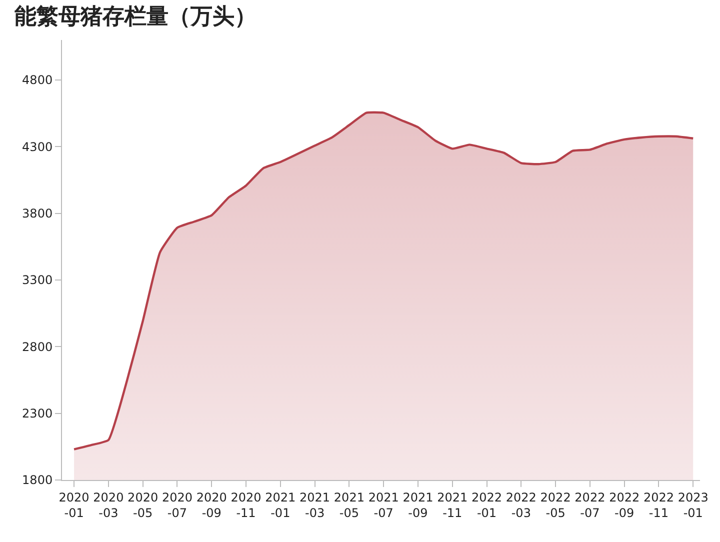 Image resolution: width=720 pixels, height=542 pixels. I want to click on x-tick-label: 2020-01, so click(74, 505).